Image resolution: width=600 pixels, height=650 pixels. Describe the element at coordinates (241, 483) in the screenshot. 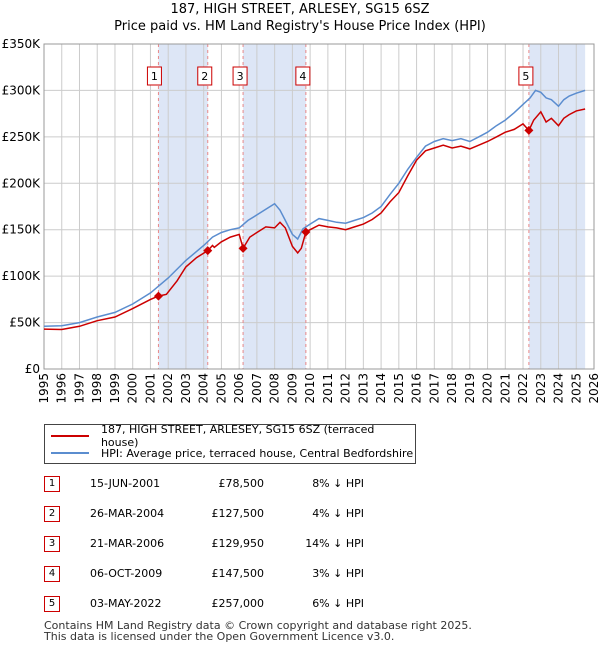

I see `sale-price: £78,500` at that location.